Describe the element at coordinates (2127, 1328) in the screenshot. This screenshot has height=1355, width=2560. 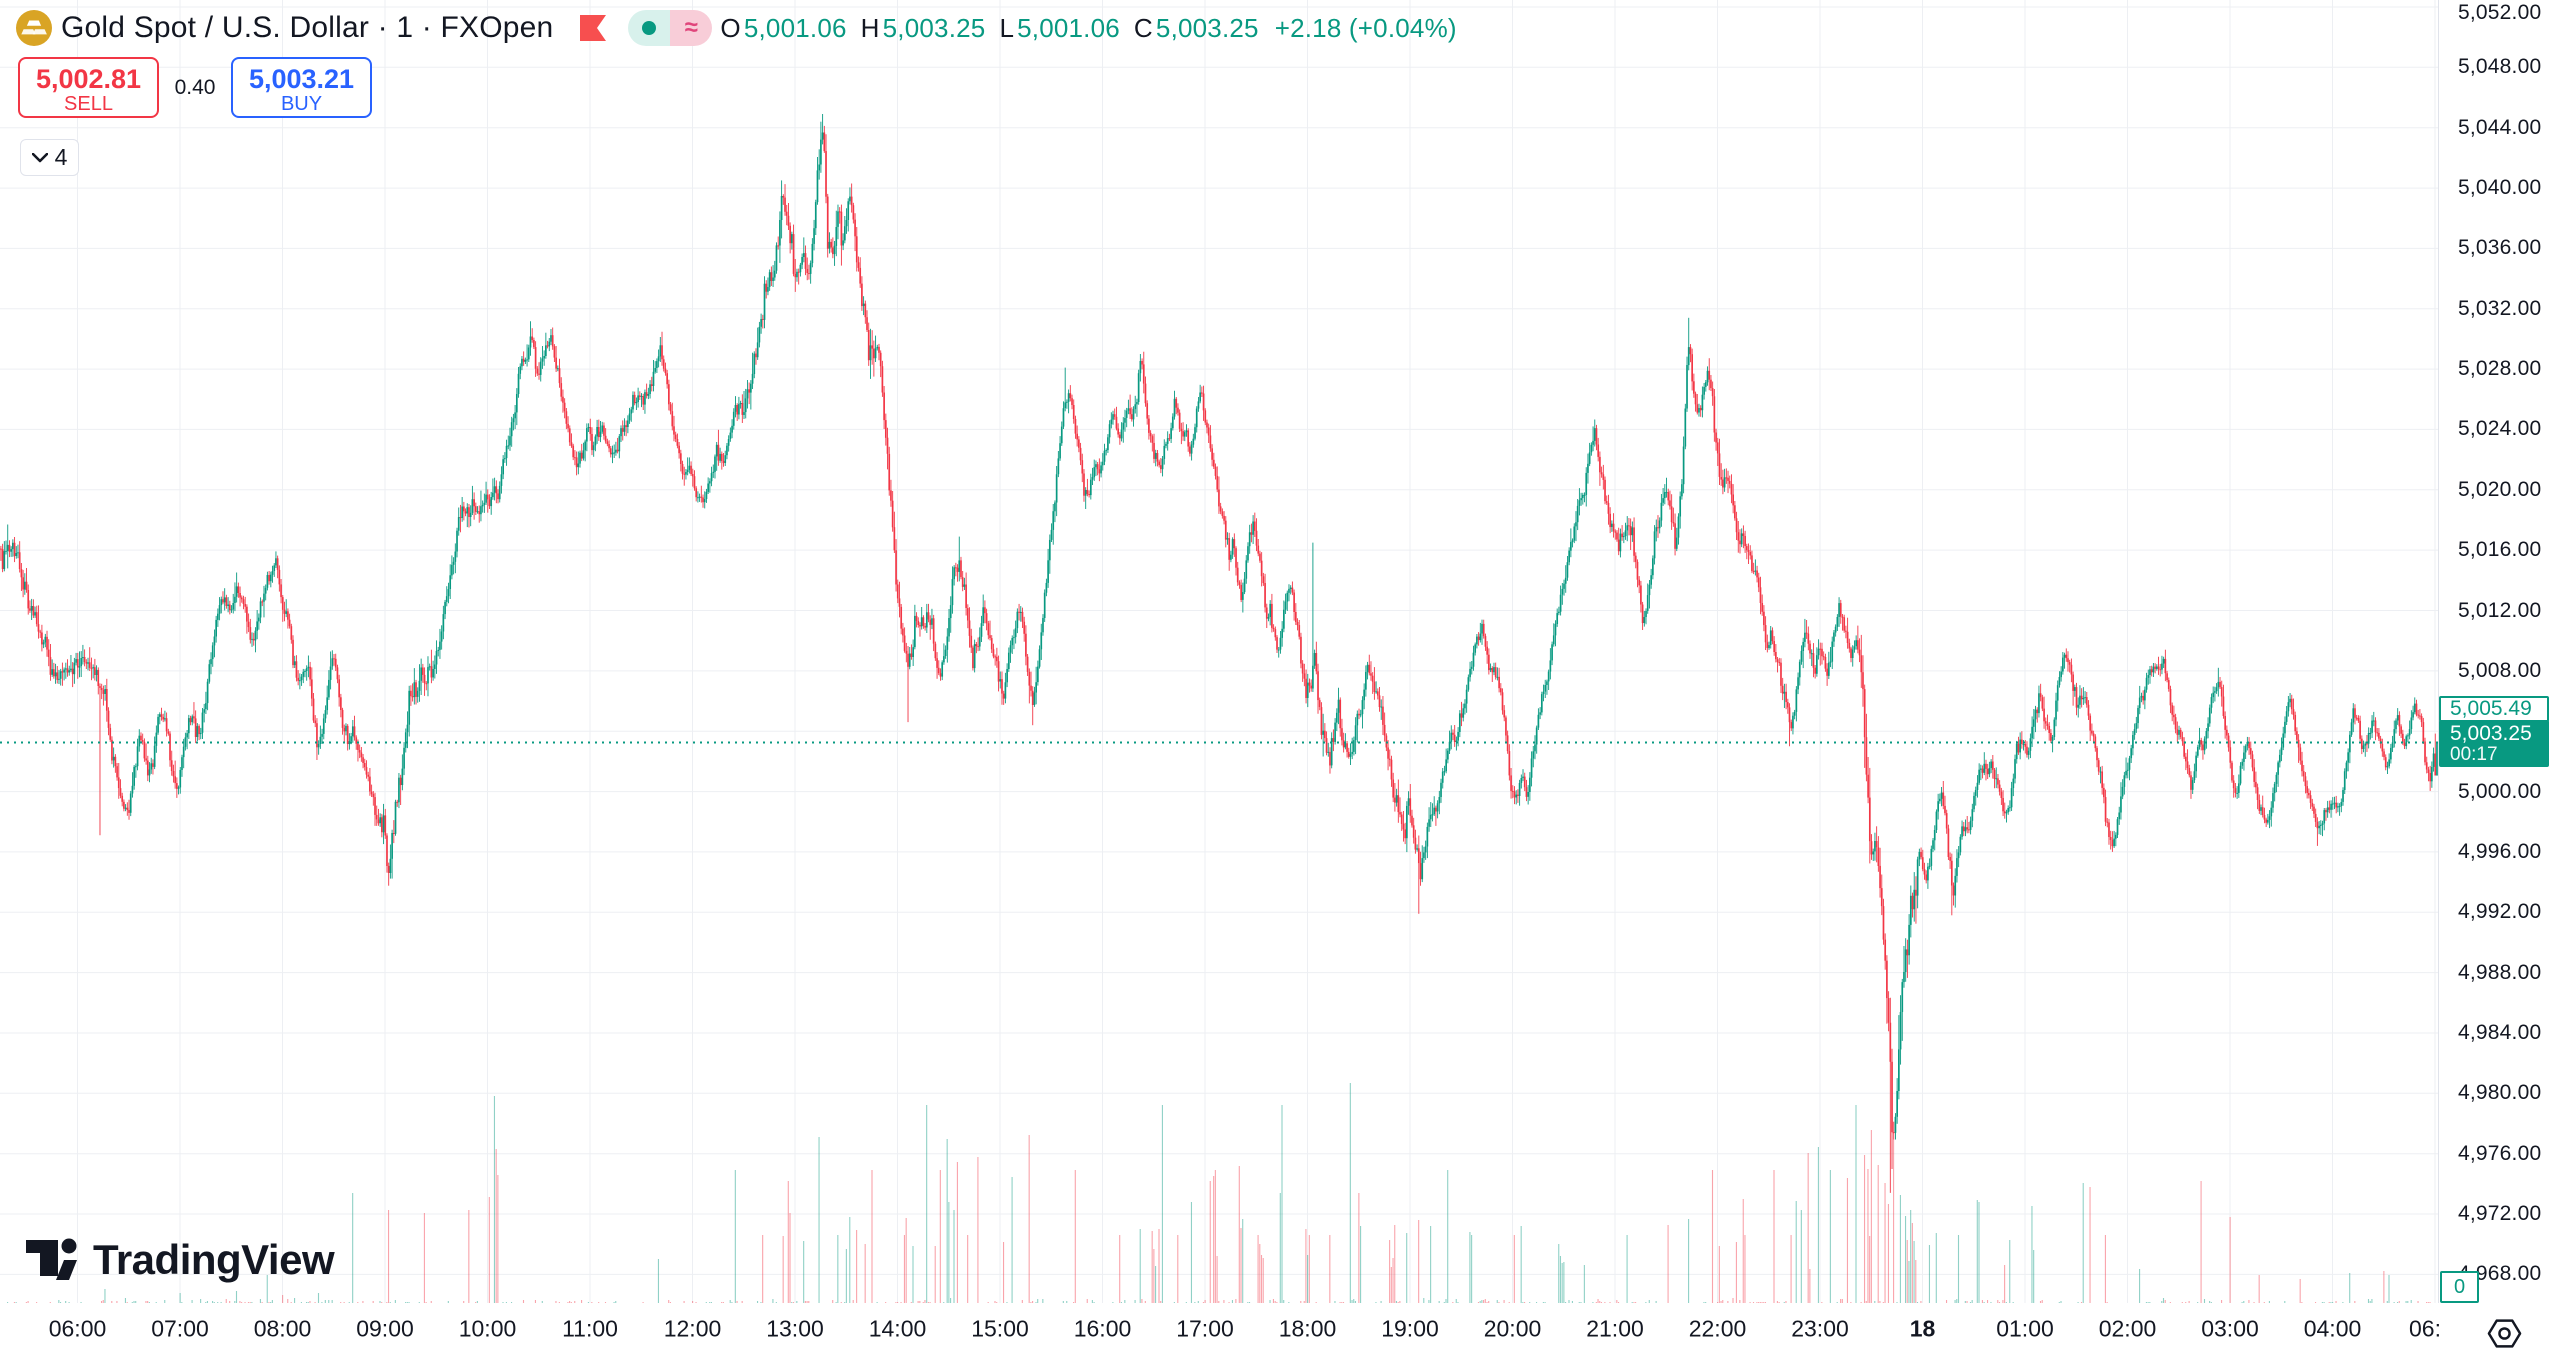
I see `time-axis-label: 02:00` at that location.